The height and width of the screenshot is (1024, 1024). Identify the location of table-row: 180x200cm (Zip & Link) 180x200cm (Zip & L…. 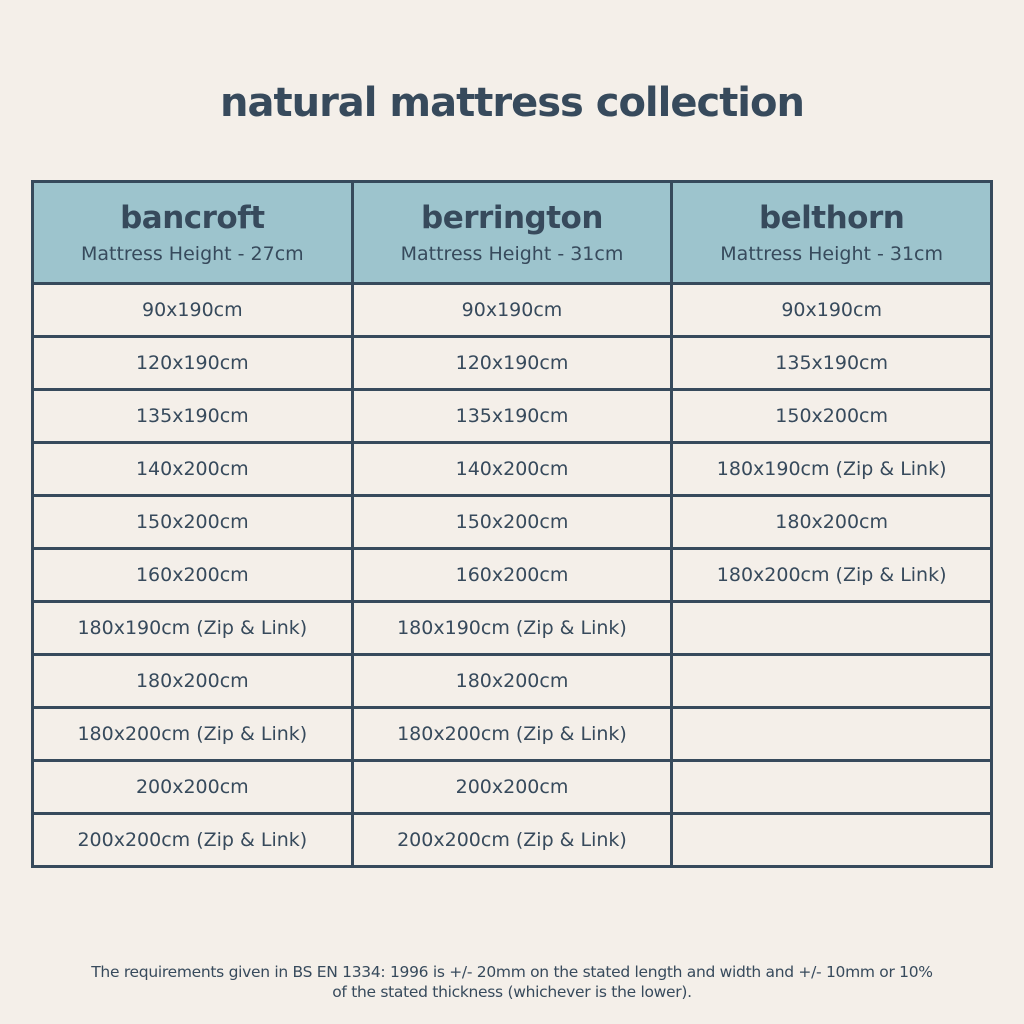
(512, 734).